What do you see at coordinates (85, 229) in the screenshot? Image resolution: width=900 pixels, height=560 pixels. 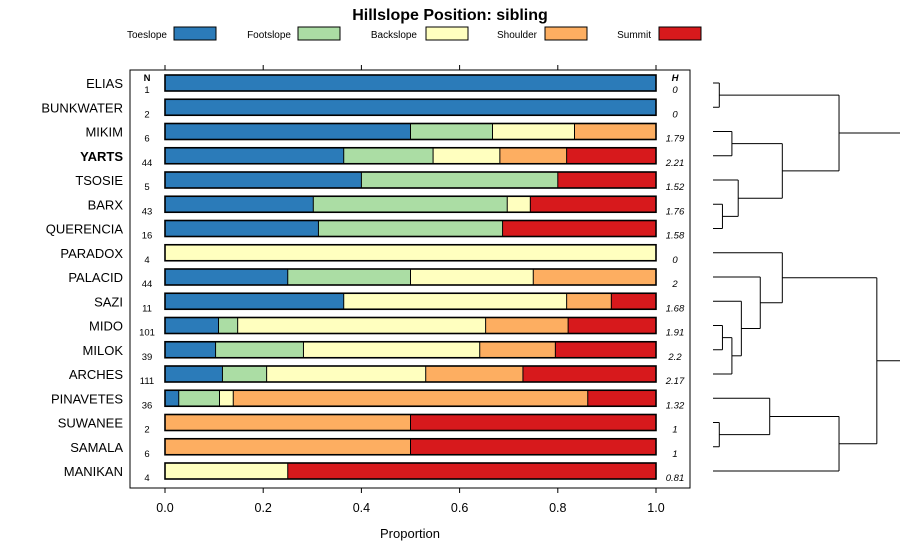 I see `row-label: QUERENCIA` at bounding box center [85, 229].